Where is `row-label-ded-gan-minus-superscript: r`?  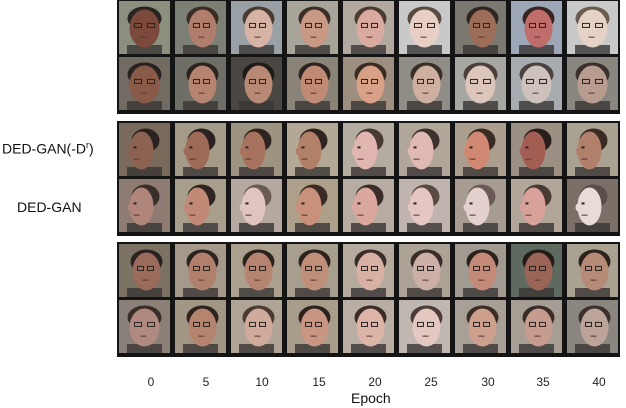 row-label-ded-gan-minus-superscript: r is located at coordinates (87, 145).